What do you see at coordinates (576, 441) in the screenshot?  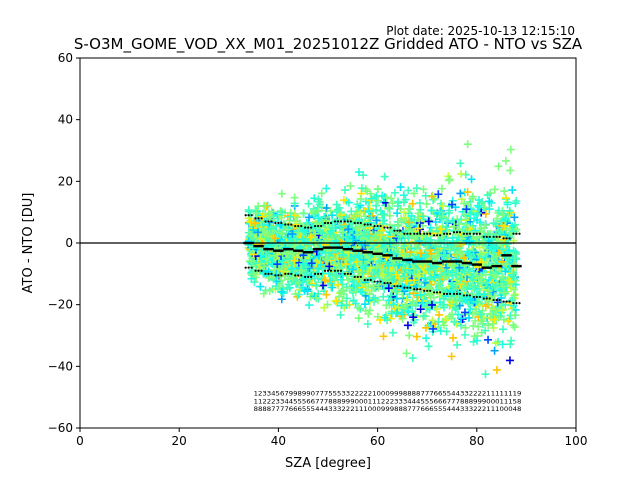 I see `x-tick-label: 100` at bounding box center [576, 441].